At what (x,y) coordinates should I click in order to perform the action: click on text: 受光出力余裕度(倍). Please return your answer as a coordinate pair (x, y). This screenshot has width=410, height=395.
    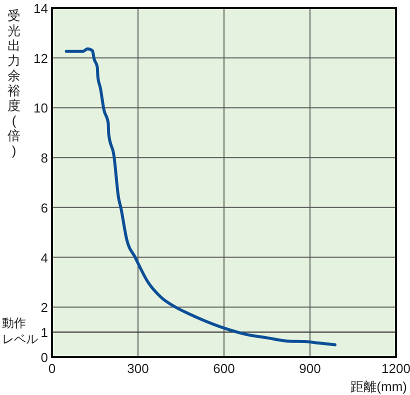
    Looking at the image, I should click on (14, 83).